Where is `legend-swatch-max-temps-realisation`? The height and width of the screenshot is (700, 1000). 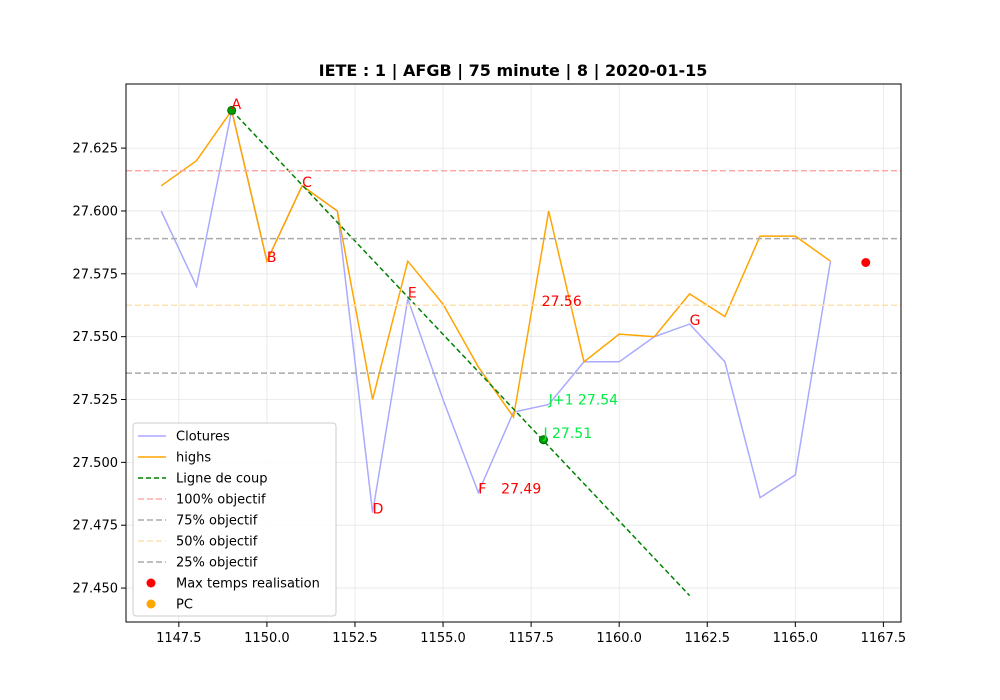
legend-swatch-max-temps-realisation is located at coordinates (151, 583).